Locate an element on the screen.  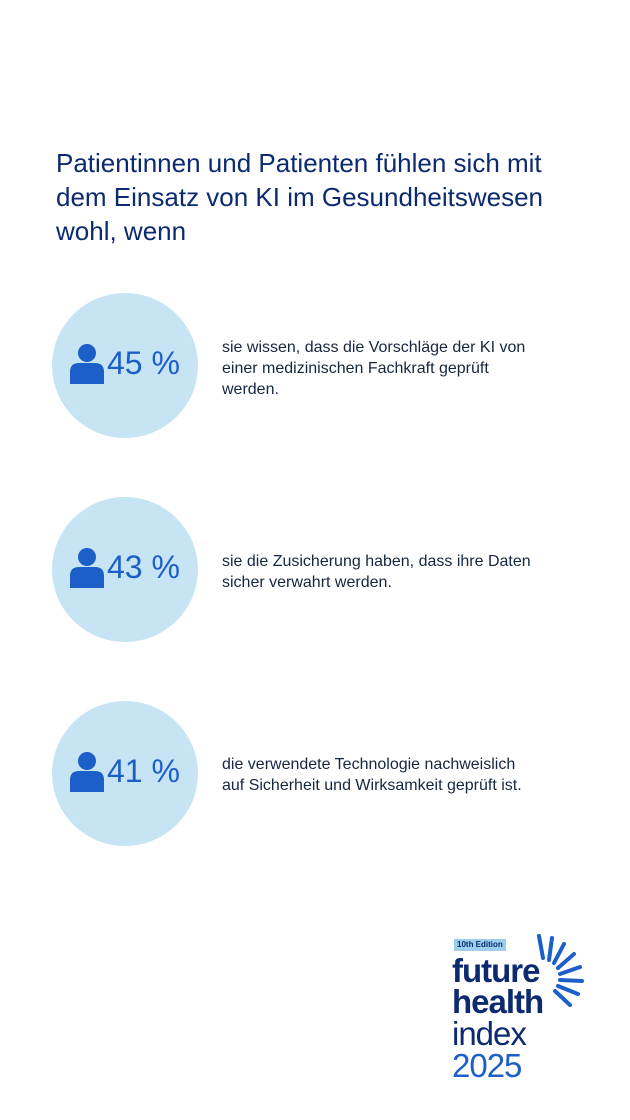
future-health-index-logo: 10th Edition future health index 2025 is located at coordinates (525, 1008).